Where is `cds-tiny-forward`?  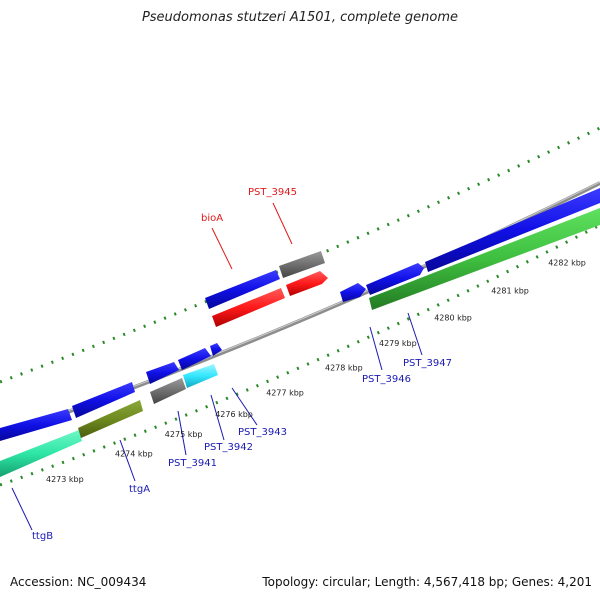
cds-tiny-forward is located at coordinates (216, 349).